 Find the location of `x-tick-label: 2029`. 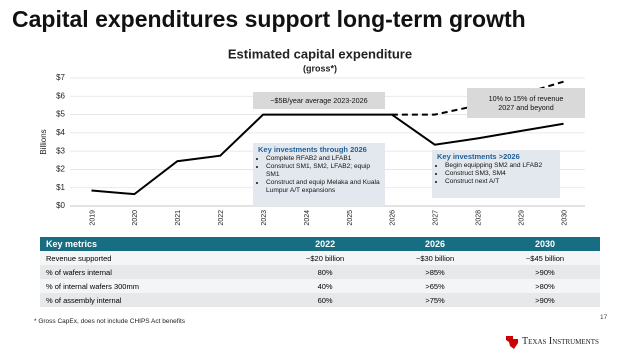

x-tick-label: 2029 is located at coordinates (521, 218).